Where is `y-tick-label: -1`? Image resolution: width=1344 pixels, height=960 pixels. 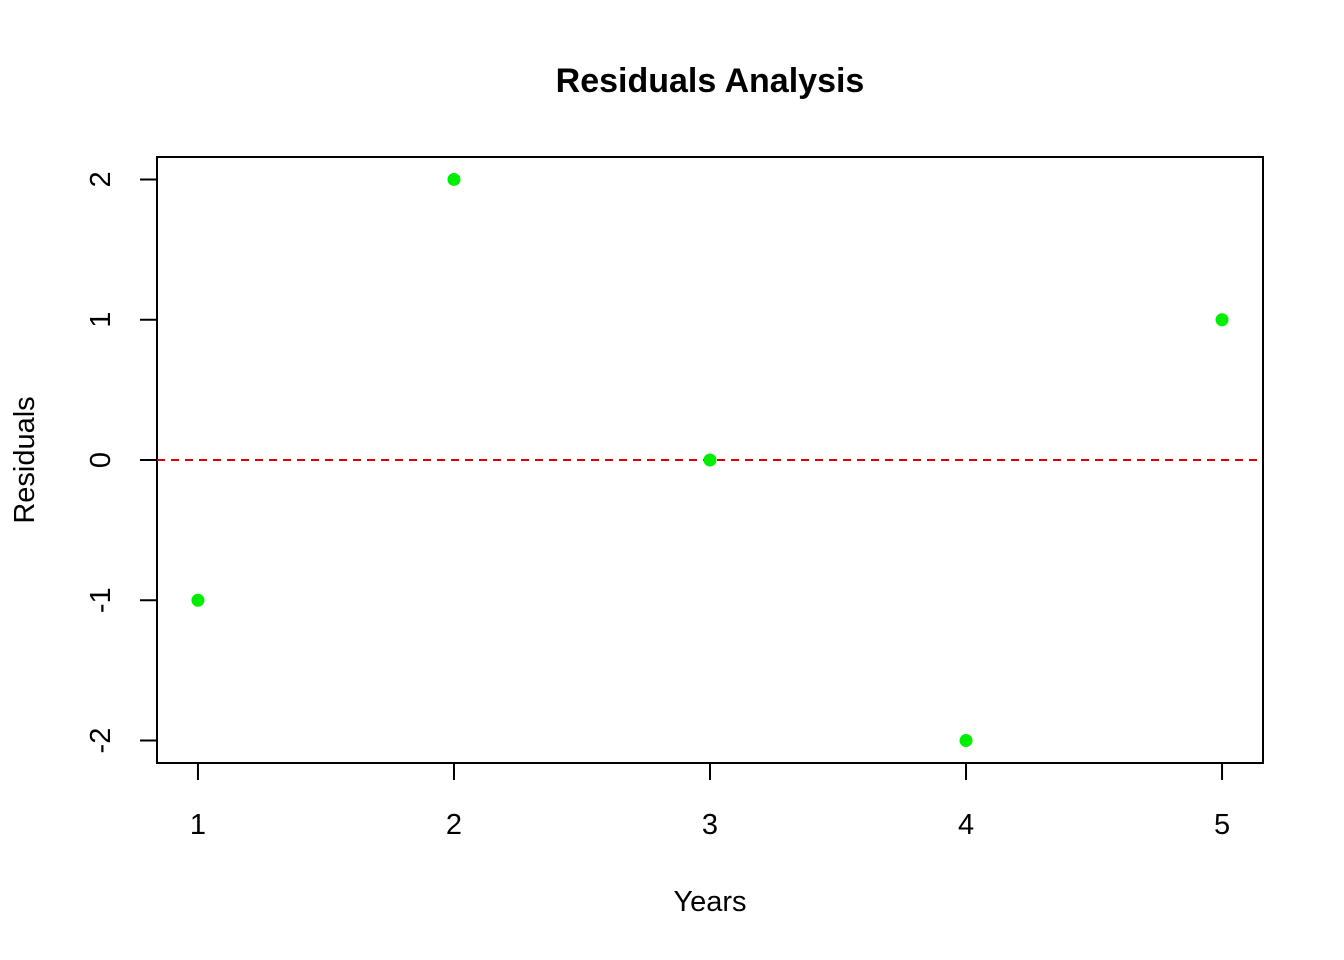
y-tick-label: -1 is located at coordinates (101, 600).